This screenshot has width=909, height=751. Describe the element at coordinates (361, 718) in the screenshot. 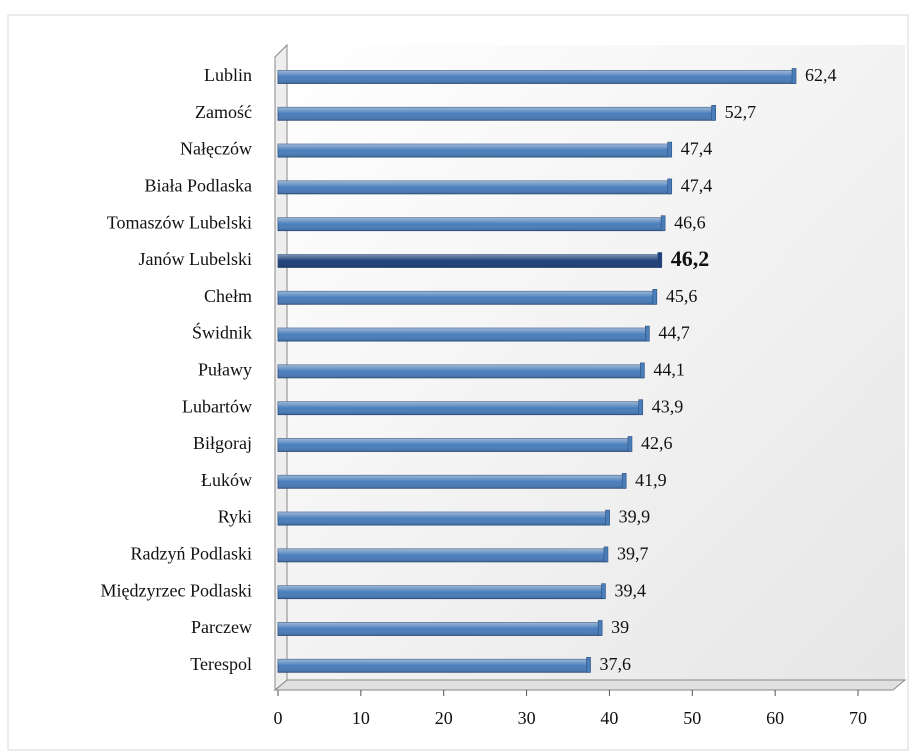

I see `x-tick-label: 10` at that location.